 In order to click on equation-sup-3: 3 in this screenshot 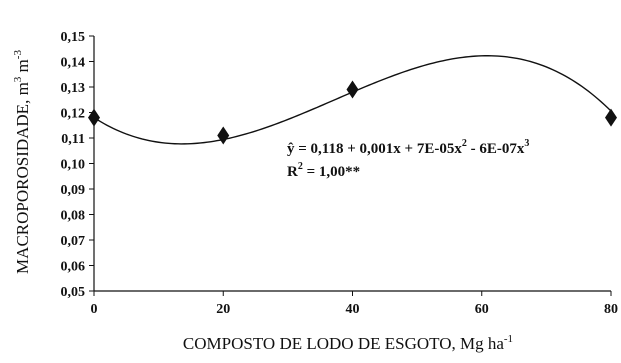, I will do `click(526, 143)`.